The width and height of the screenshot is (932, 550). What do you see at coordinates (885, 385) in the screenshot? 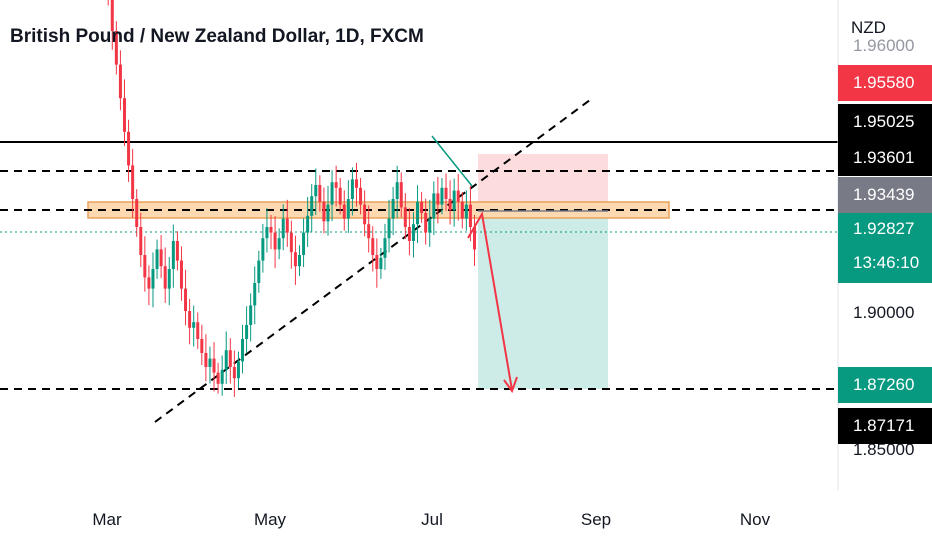
I see `target-price-badge: 1.87260` at bounding box center [885, 385].